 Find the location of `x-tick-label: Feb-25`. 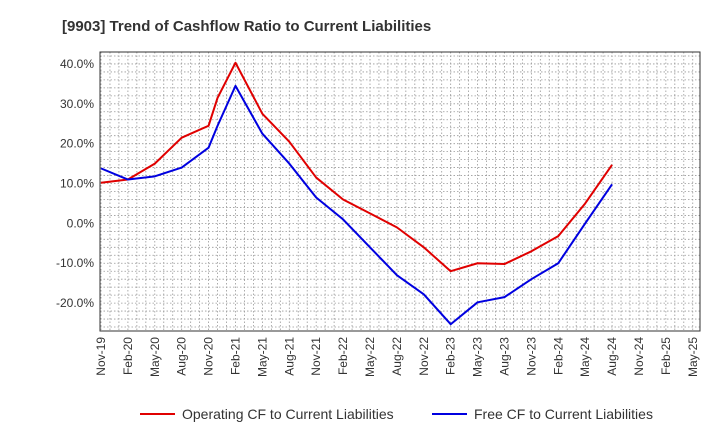

x-tick-label: Feb-25 is located at coordinates (666, 356).